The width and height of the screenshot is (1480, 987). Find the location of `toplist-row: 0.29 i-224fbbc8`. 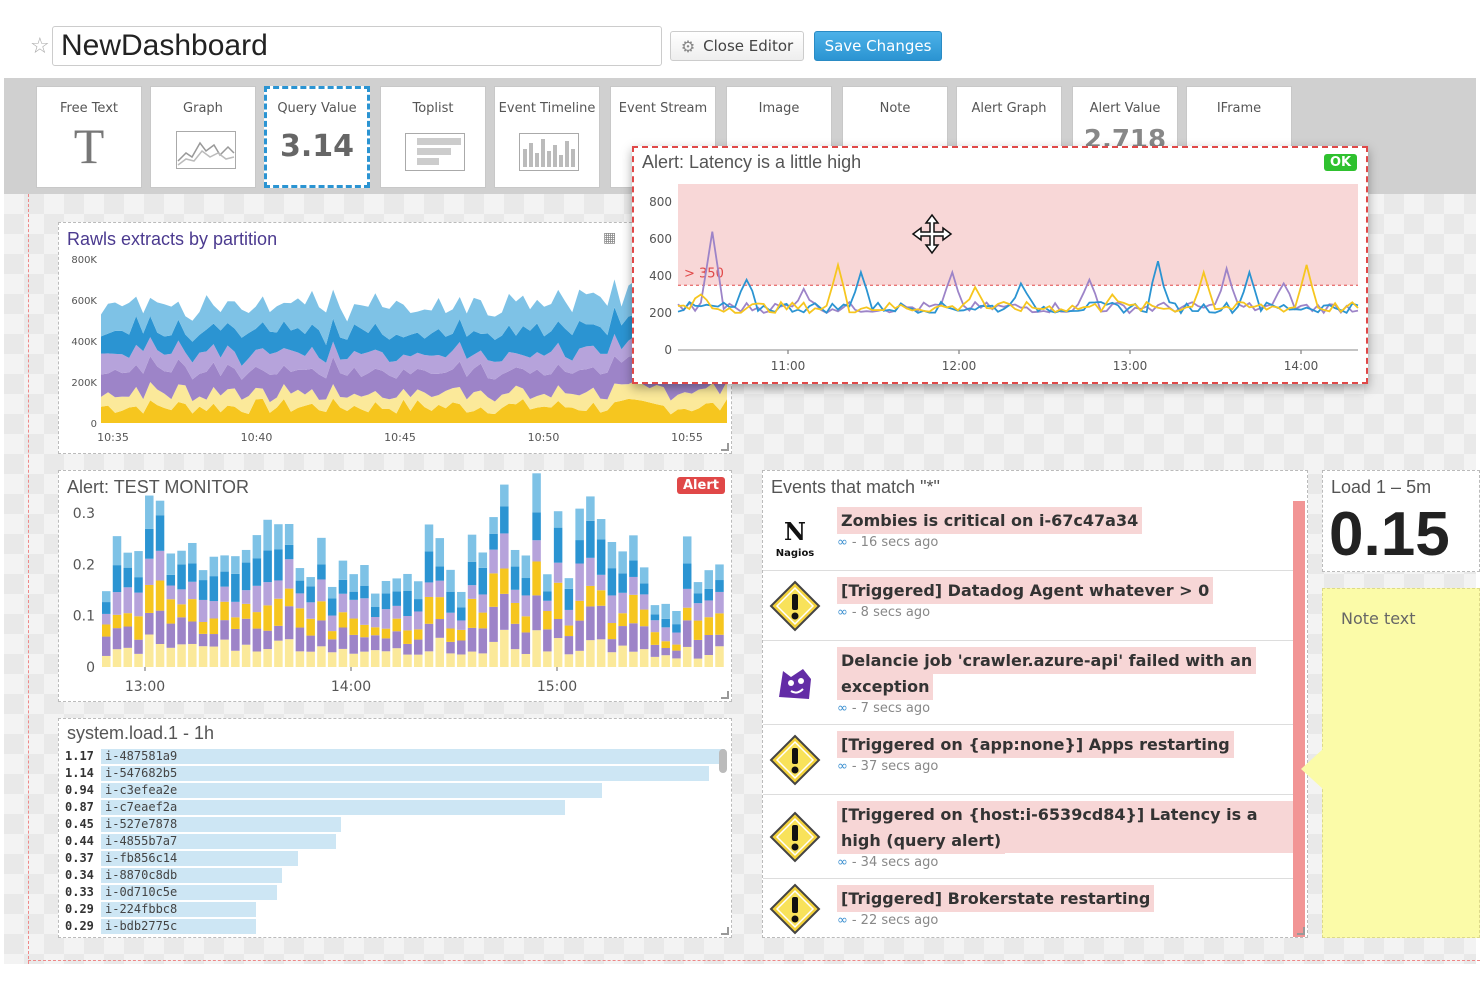

toplist-row: 0.29 i-224fbbc8 is located at coordinates (395, 910).